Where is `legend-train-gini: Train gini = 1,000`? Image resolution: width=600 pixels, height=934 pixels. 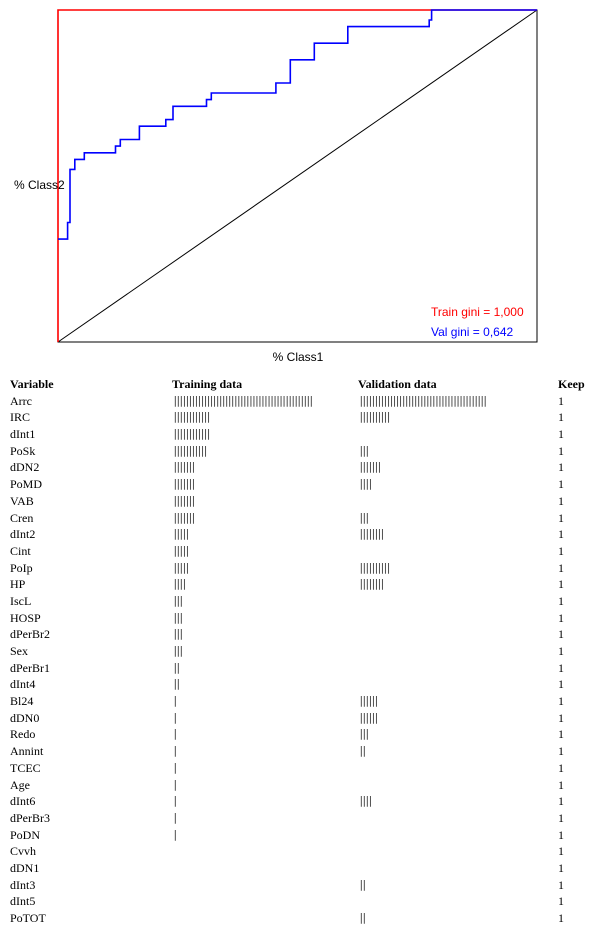
legend-train-gini: Train gini = 1,000 is located at coordinates (477, 312).